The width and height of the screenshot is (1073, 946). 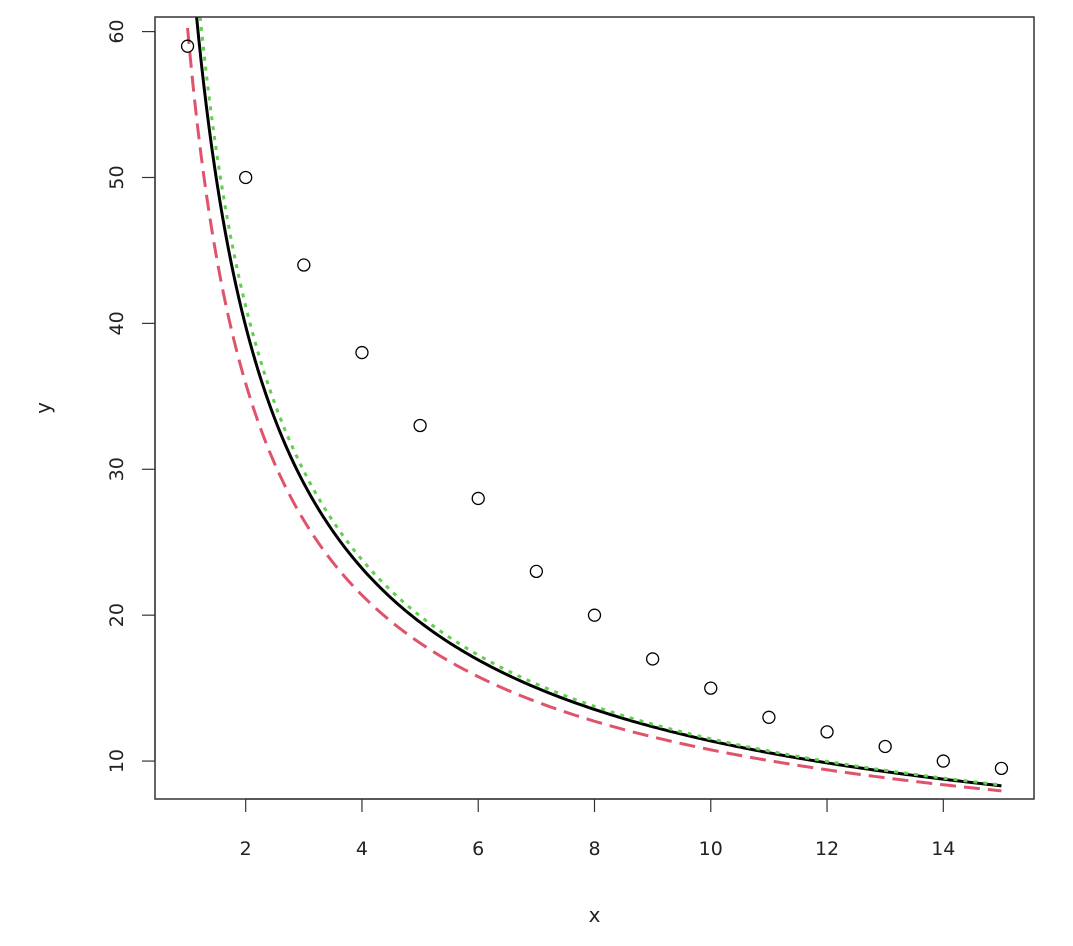 I want to click on y-axis-label: y, so click(x=43, y=408).